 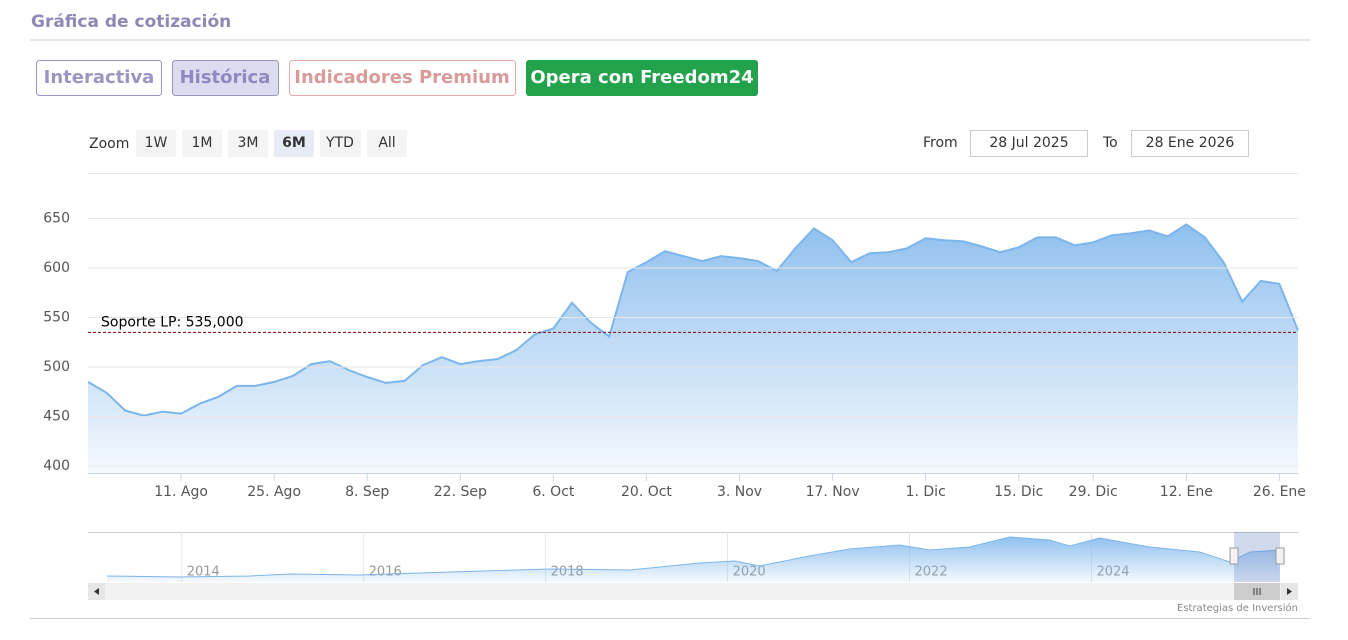 What do you see at coordinates (274, 492) in the screenshot?
I see `x-tick-label: 25. Ago` at bounding box center [274, 492].